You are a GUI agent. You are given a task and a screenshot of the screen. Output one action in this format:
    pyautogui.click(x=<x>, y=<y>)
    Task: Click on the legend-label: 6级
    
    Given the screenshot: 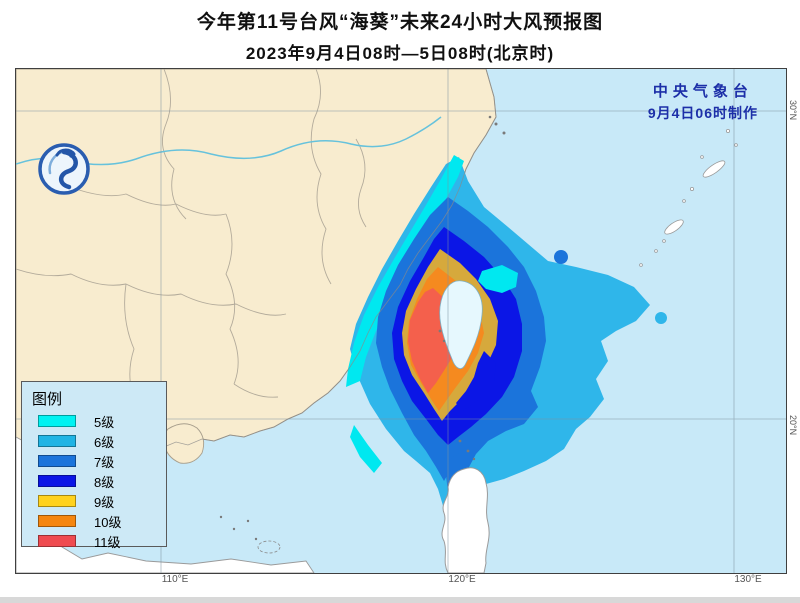 What is the action you would take?
    pyautogui.click(x=104, y=442)
    